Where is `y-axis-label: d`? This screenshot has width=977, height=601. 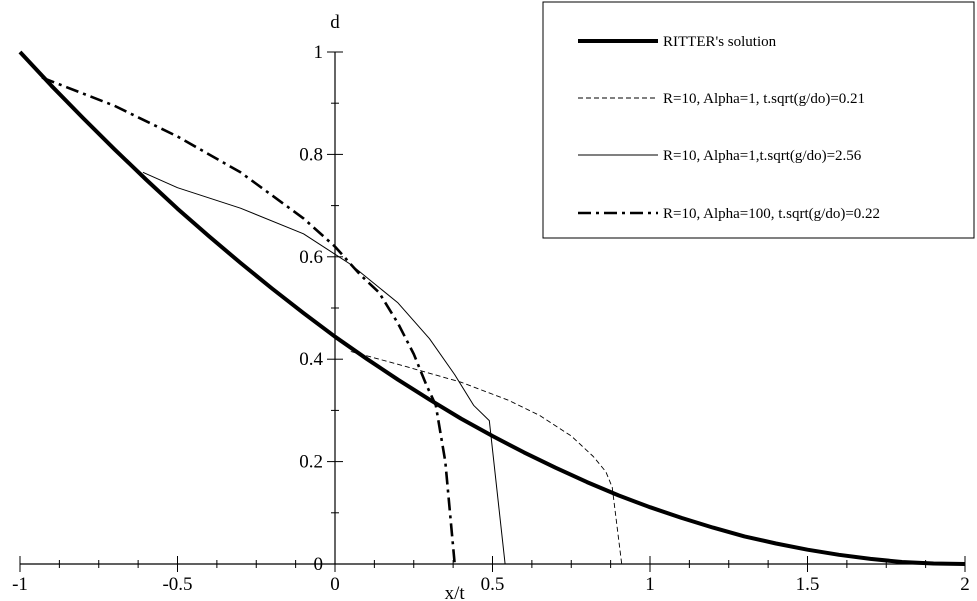 y-axis-label: d is located at coordinates (335, 22).